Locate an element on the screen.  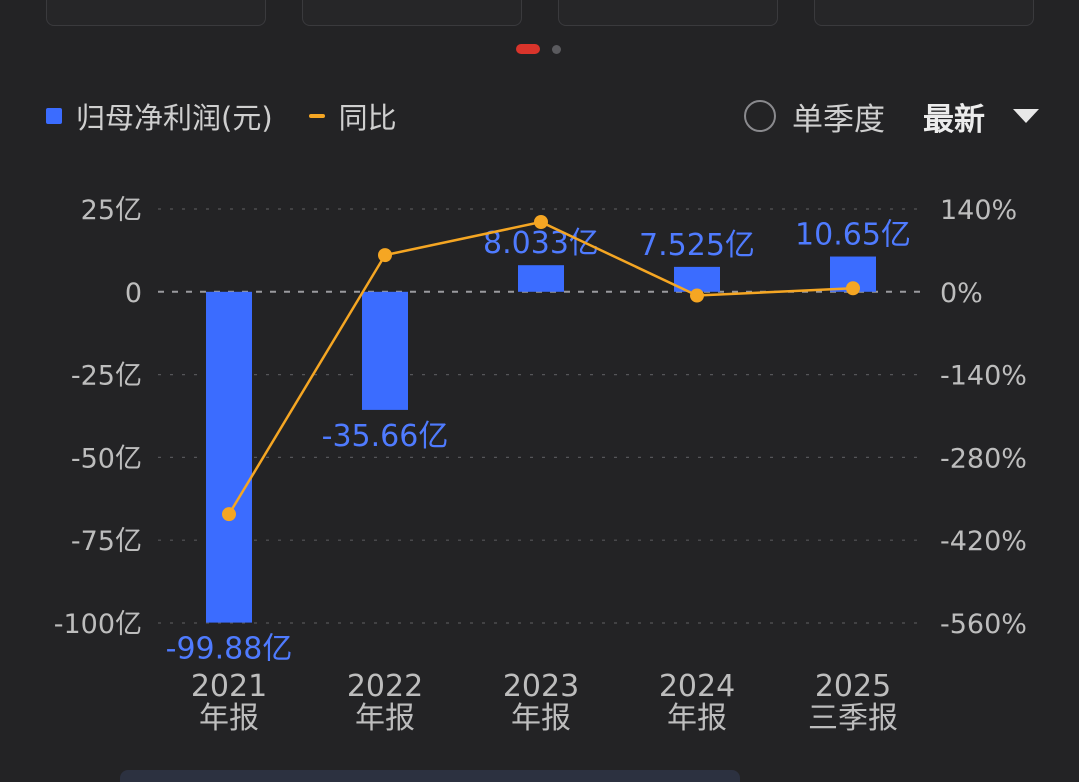
x-tick-label: 2023 is located at coordinates (541, 686).